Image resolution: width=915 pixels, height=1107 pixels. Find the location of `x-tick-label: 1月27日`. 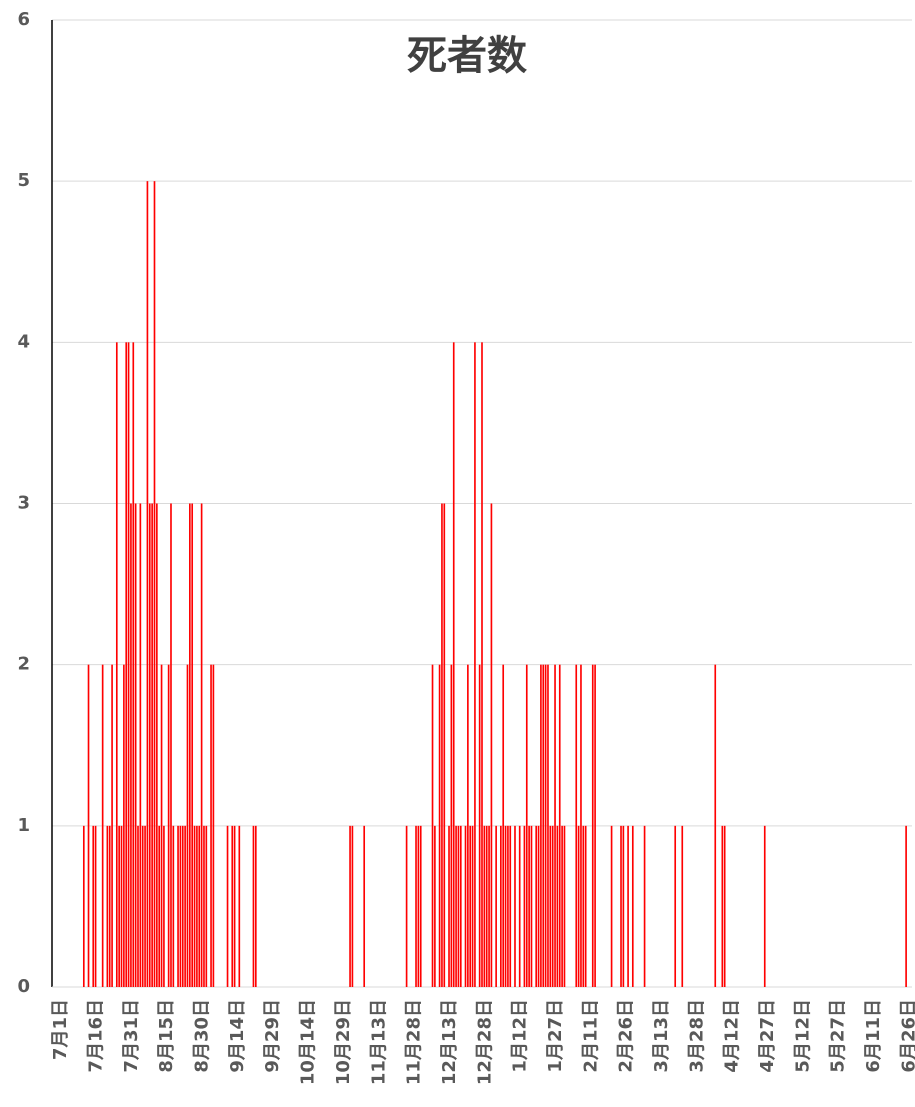

x-tick-label: 1月27日 is located at coordinates (555, 1036).